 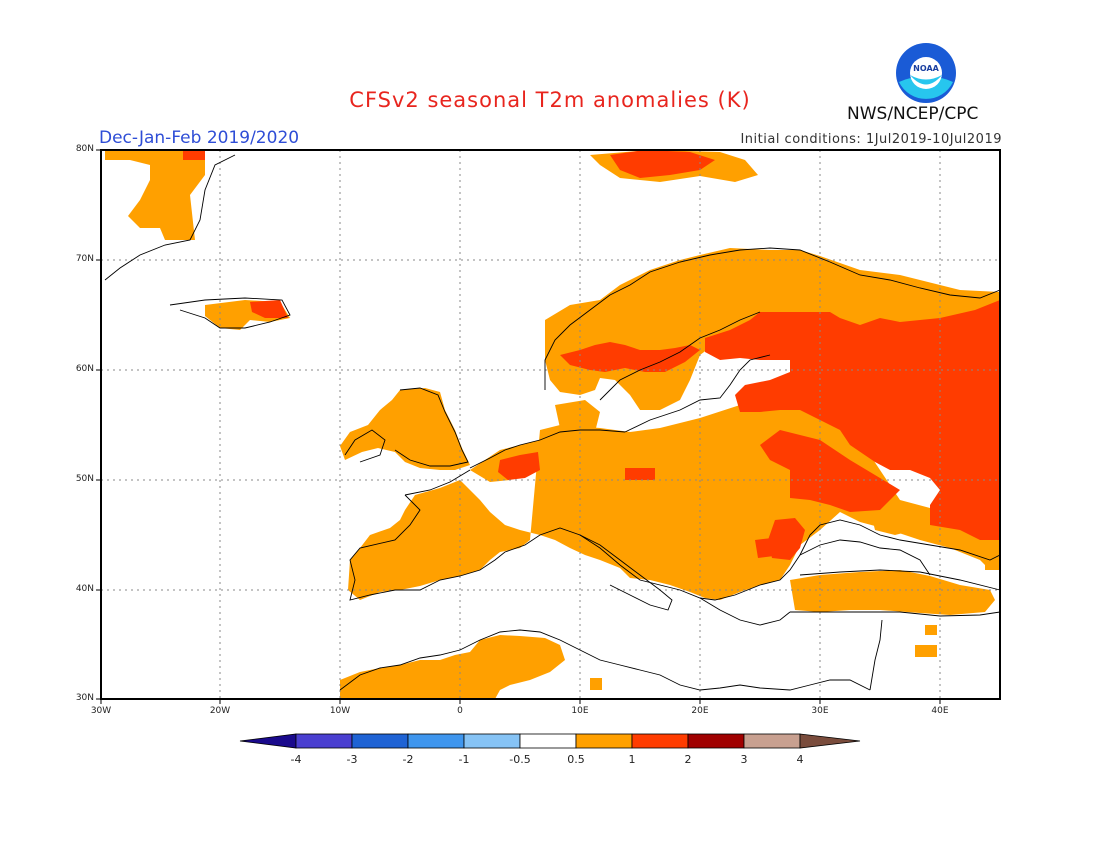 What do you see at coordinates (520, 759) in the screenshot?
I see `colorbar-label: -0.5` at bounding box center [520, 759].